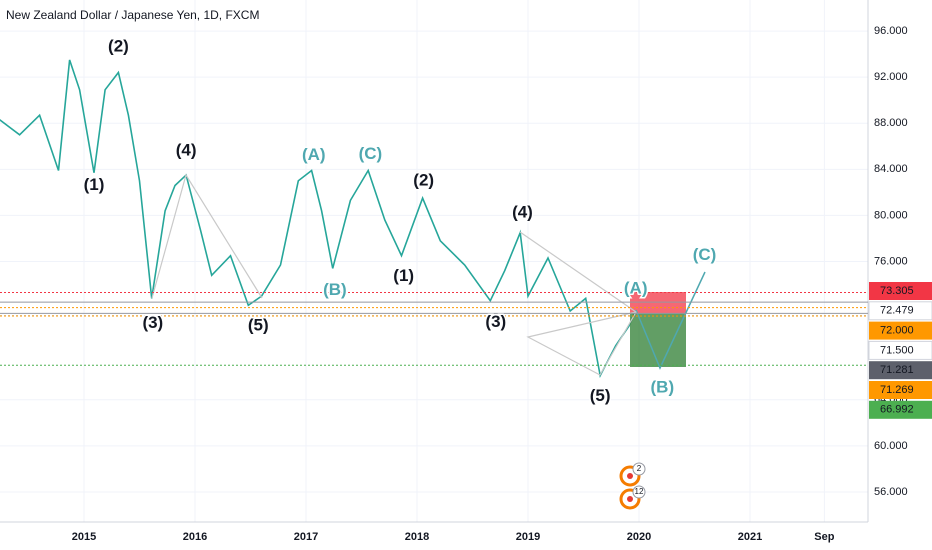 The image size is (932, 550). I want to click on price-label: 73.305, so click(897, 291).